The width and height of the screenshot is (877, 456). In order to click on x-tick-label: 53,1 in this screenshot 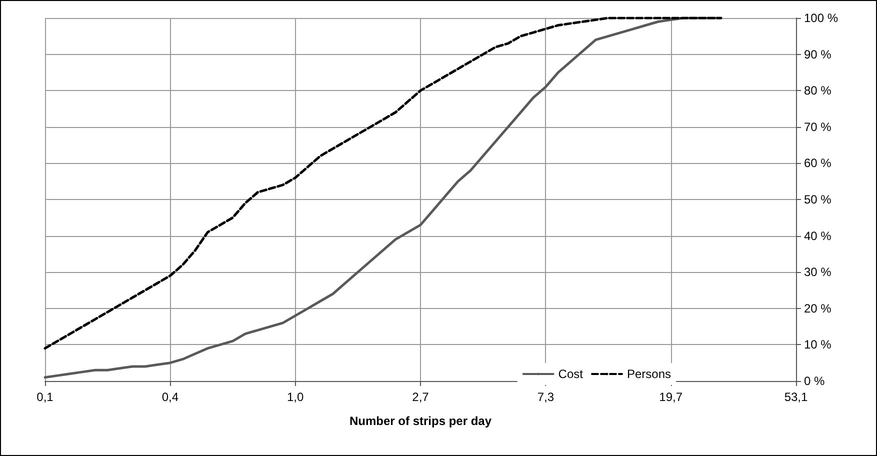, I will do `click(796, 397)`.